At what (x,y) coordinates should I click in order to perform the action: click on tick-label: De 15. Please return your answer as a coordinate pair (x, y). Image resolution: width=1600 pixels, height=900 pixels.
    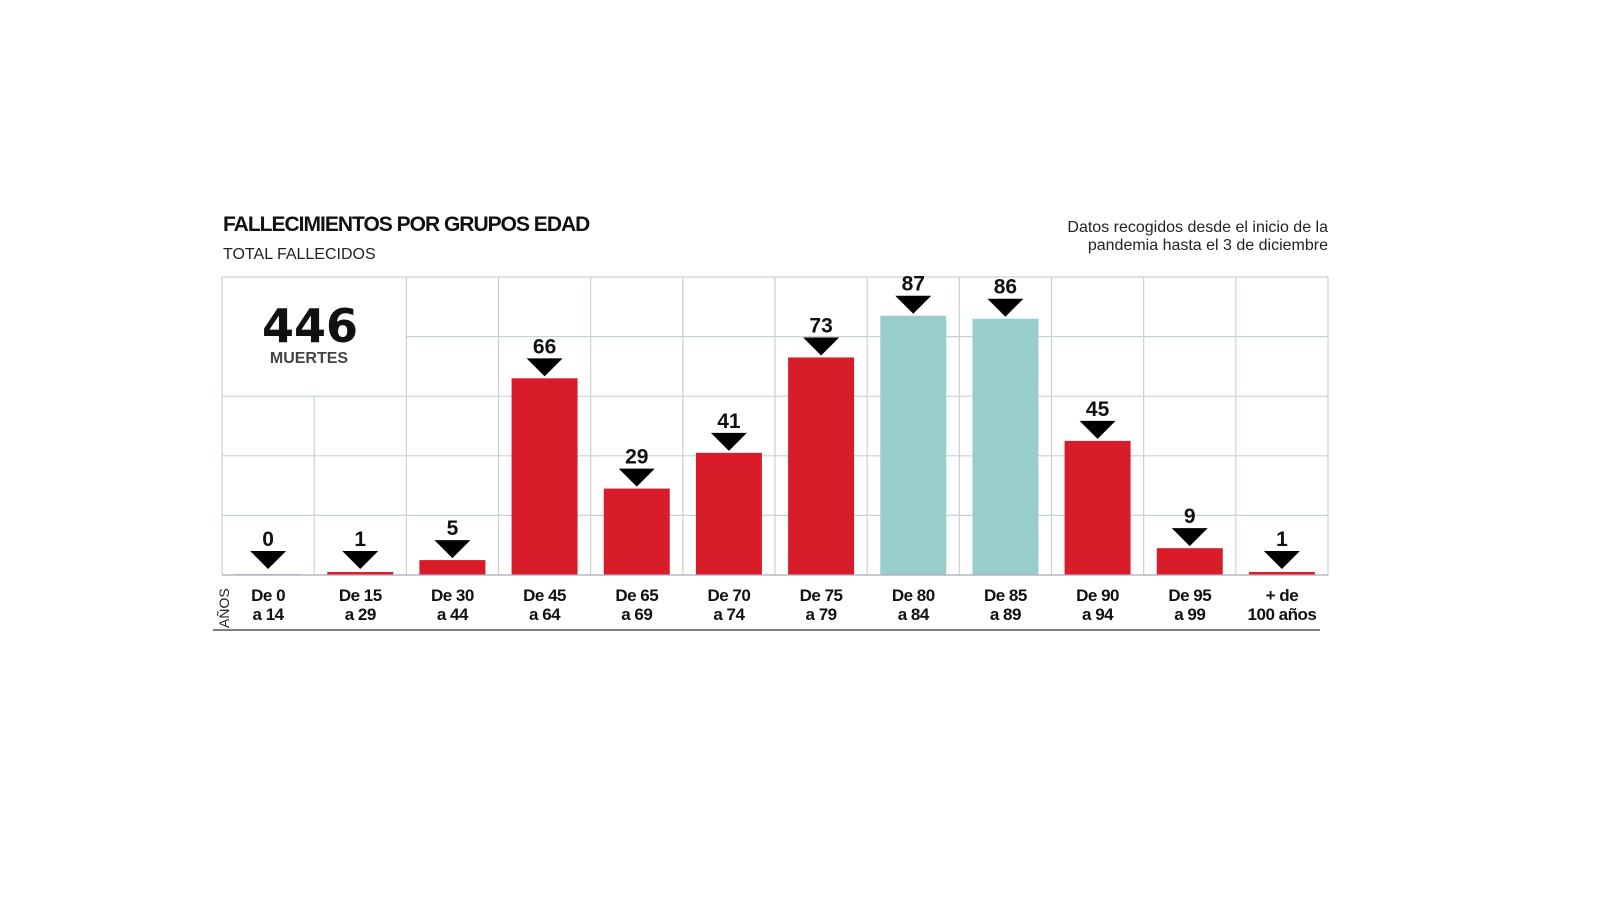
    Looking at the image, I should click on (360, 595).